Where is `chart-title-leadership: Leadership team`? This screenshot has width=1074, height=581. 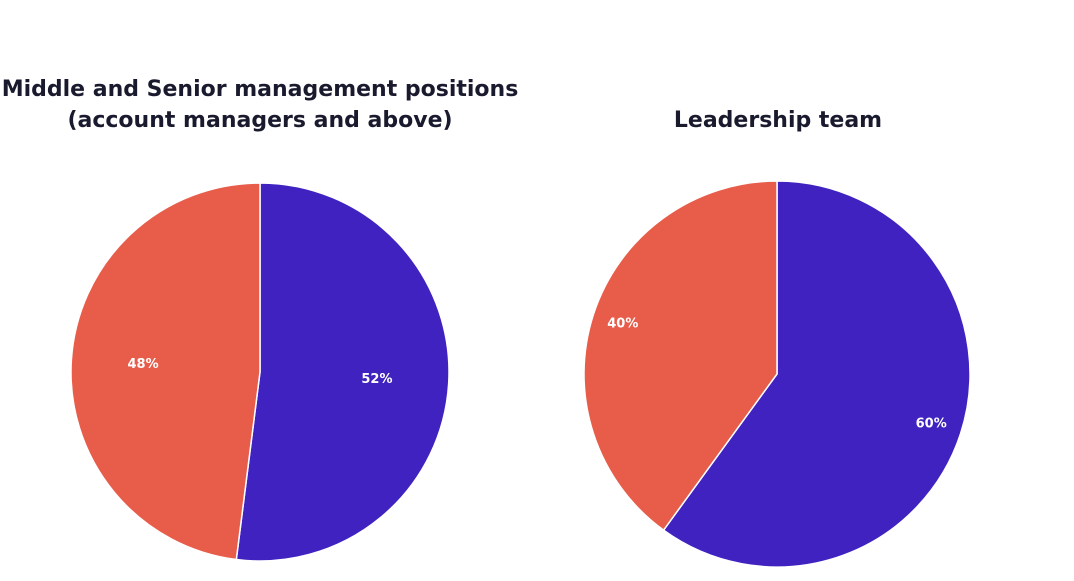 chart-title-leadership: Leadership team is located at coordinates (778, 120).